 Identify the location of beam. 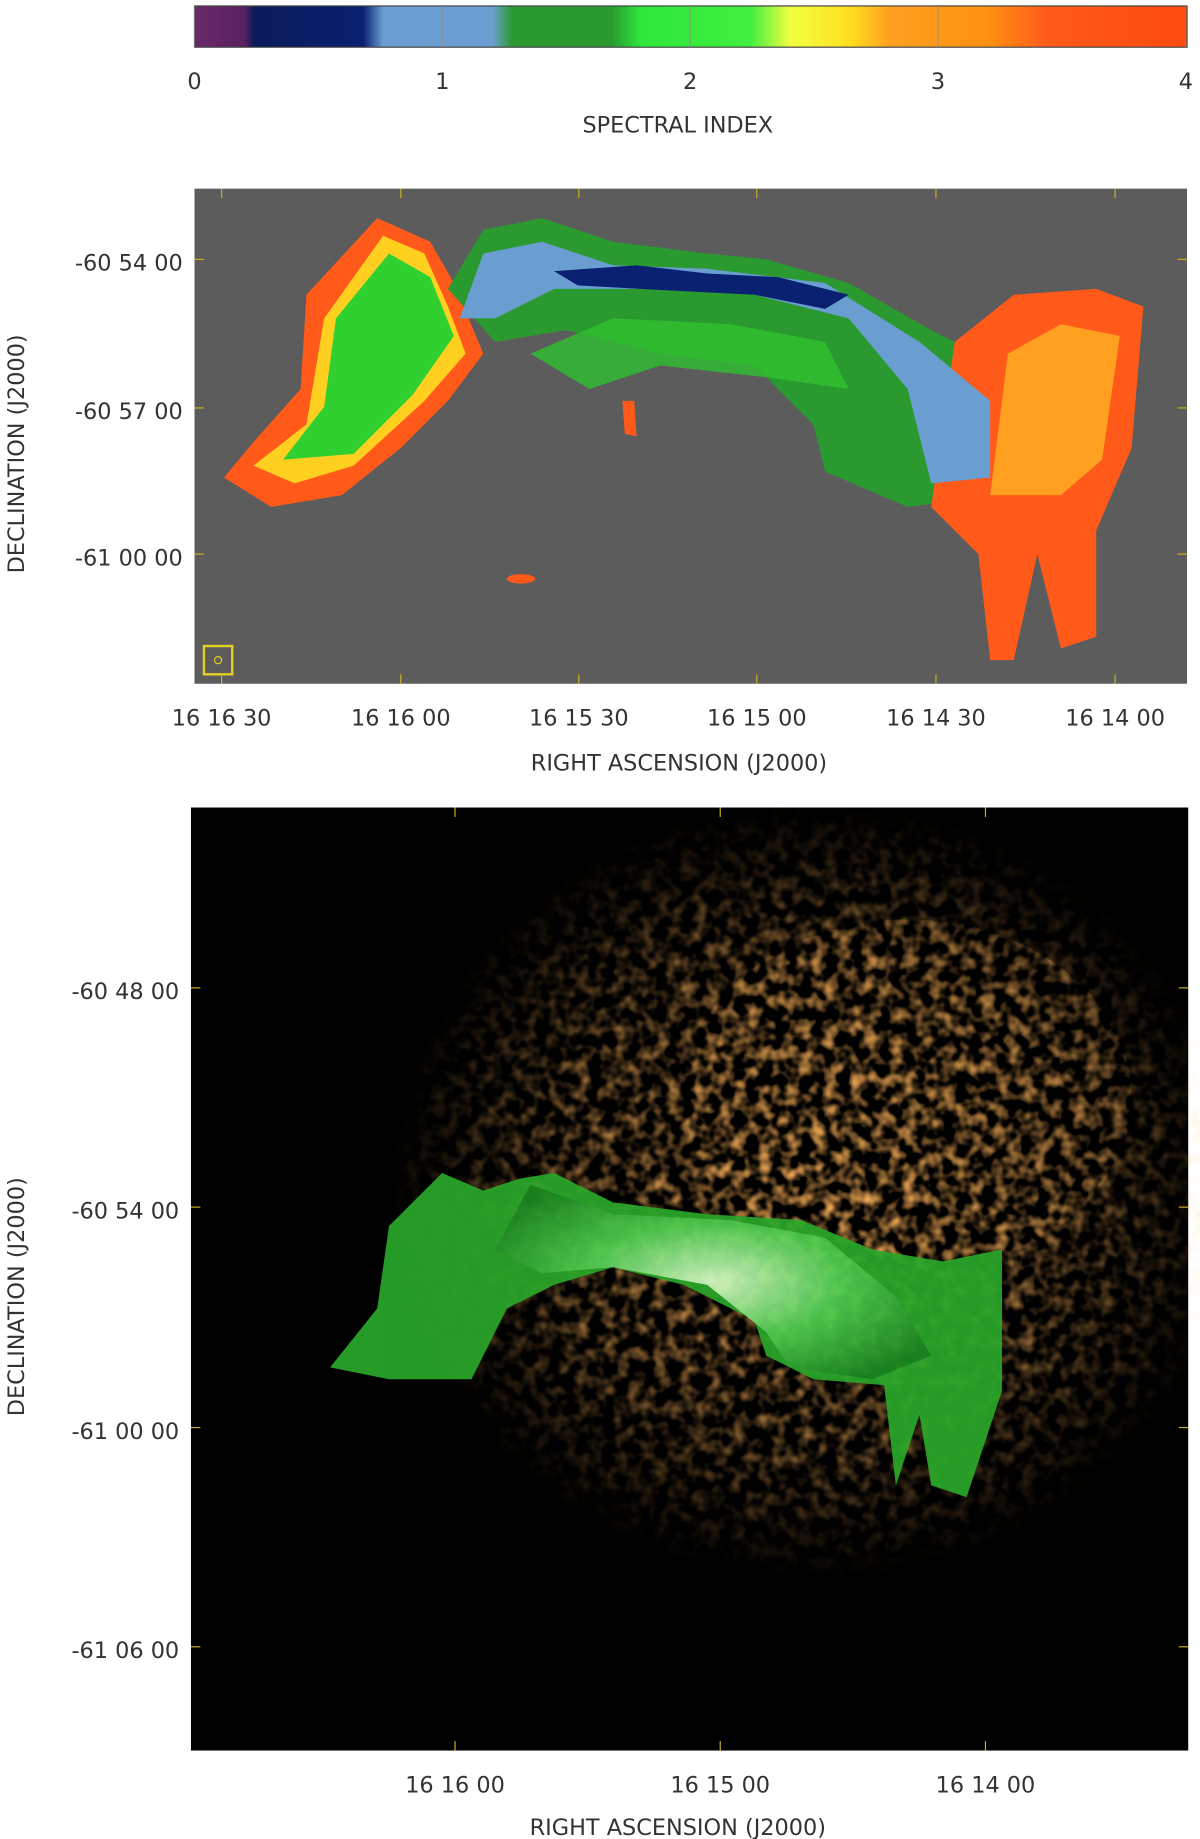
(218, 660).